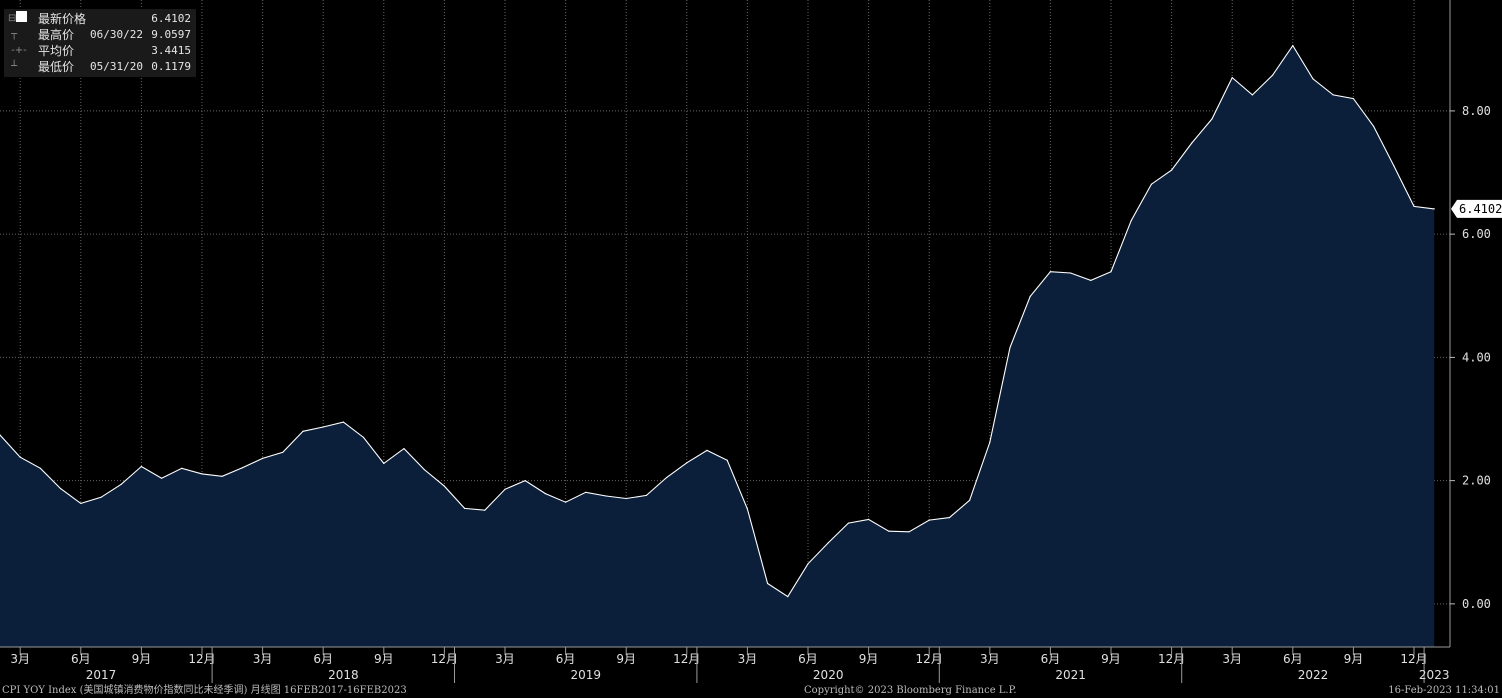 The height and width of the screenshot is (698, 1502). Describe the element at coordinates (22, 19) in the screenshot. I see `collapse-icon: ⊟` at that location.